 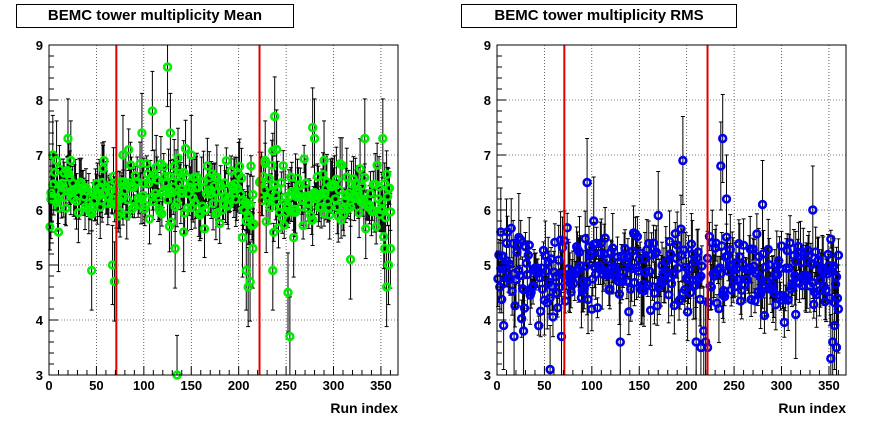 I want to click on y-tick-label: 7, so click(x=487, y=155).